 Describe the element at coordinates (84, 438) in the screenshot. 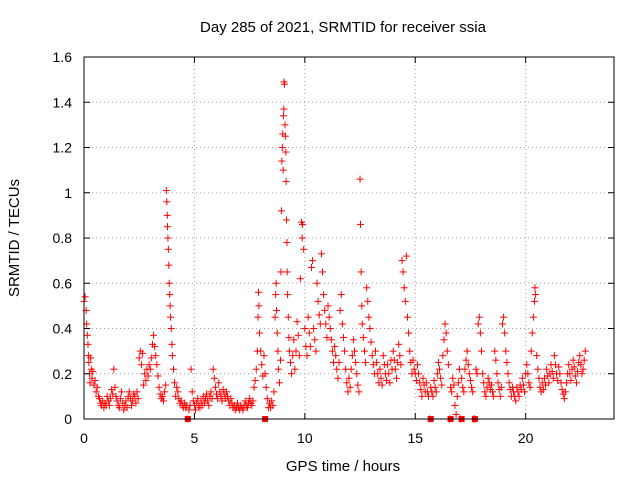

I see `x-tick-label: 0` at that location.